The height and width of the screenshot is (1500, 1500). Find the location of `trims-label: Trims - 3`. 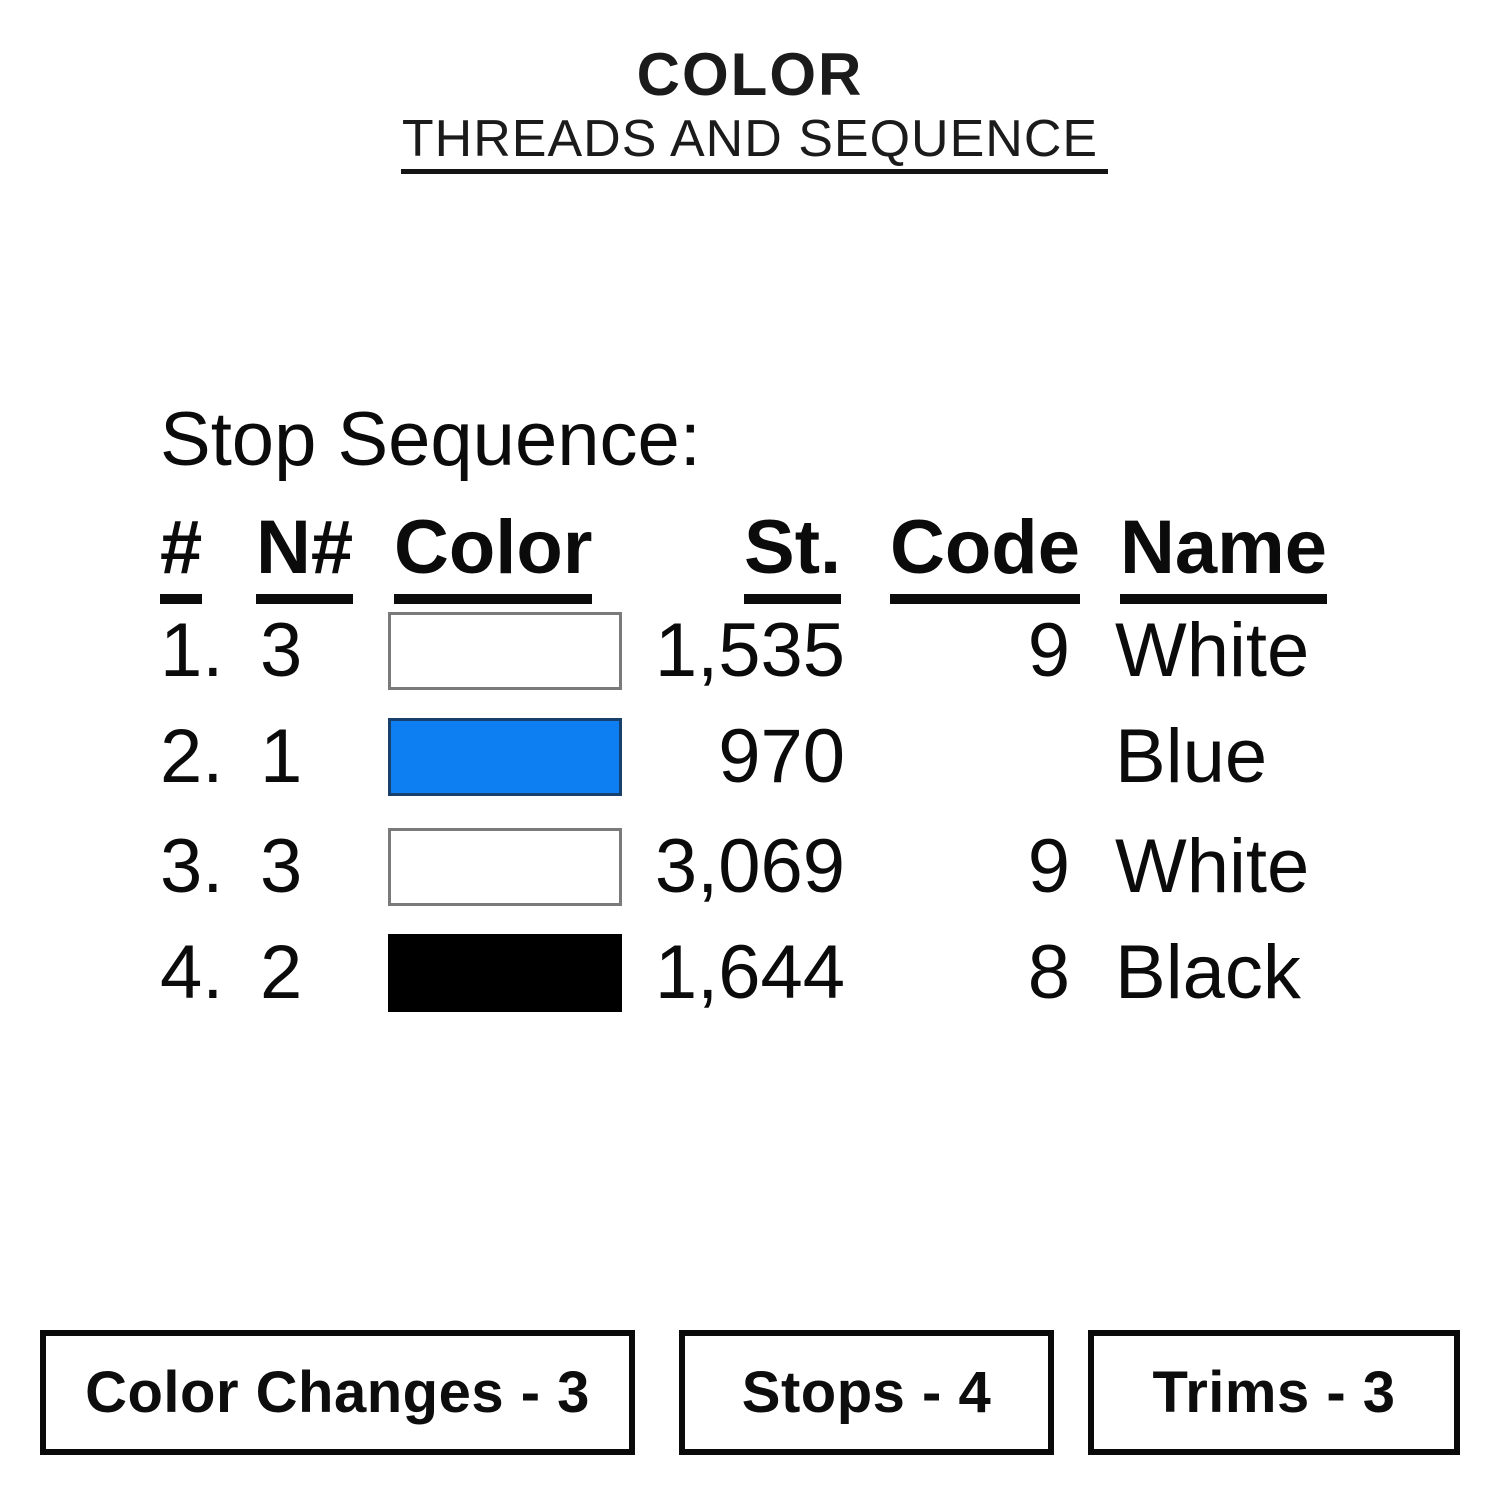

trims-label: Trims - 3 is located at coordinates (1274, 1392).